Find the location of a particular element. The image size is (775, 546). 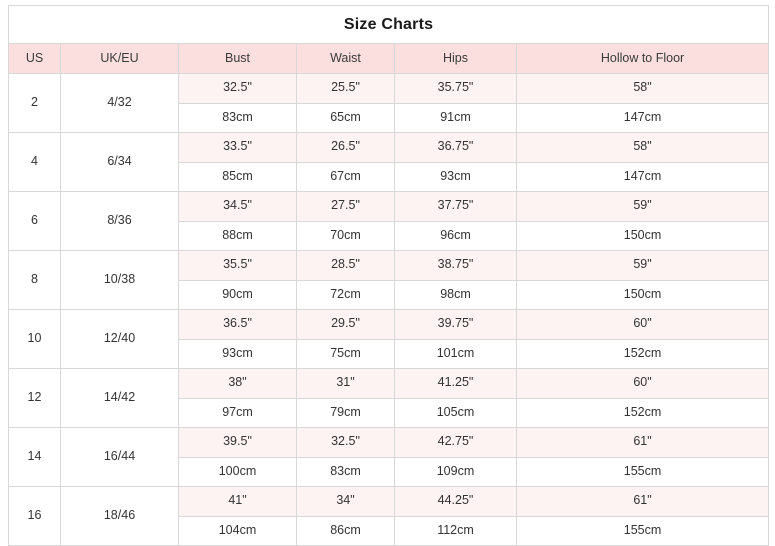

table-row: 83cm 65cm 91cm 147cm is located at coordinates (389, 117).